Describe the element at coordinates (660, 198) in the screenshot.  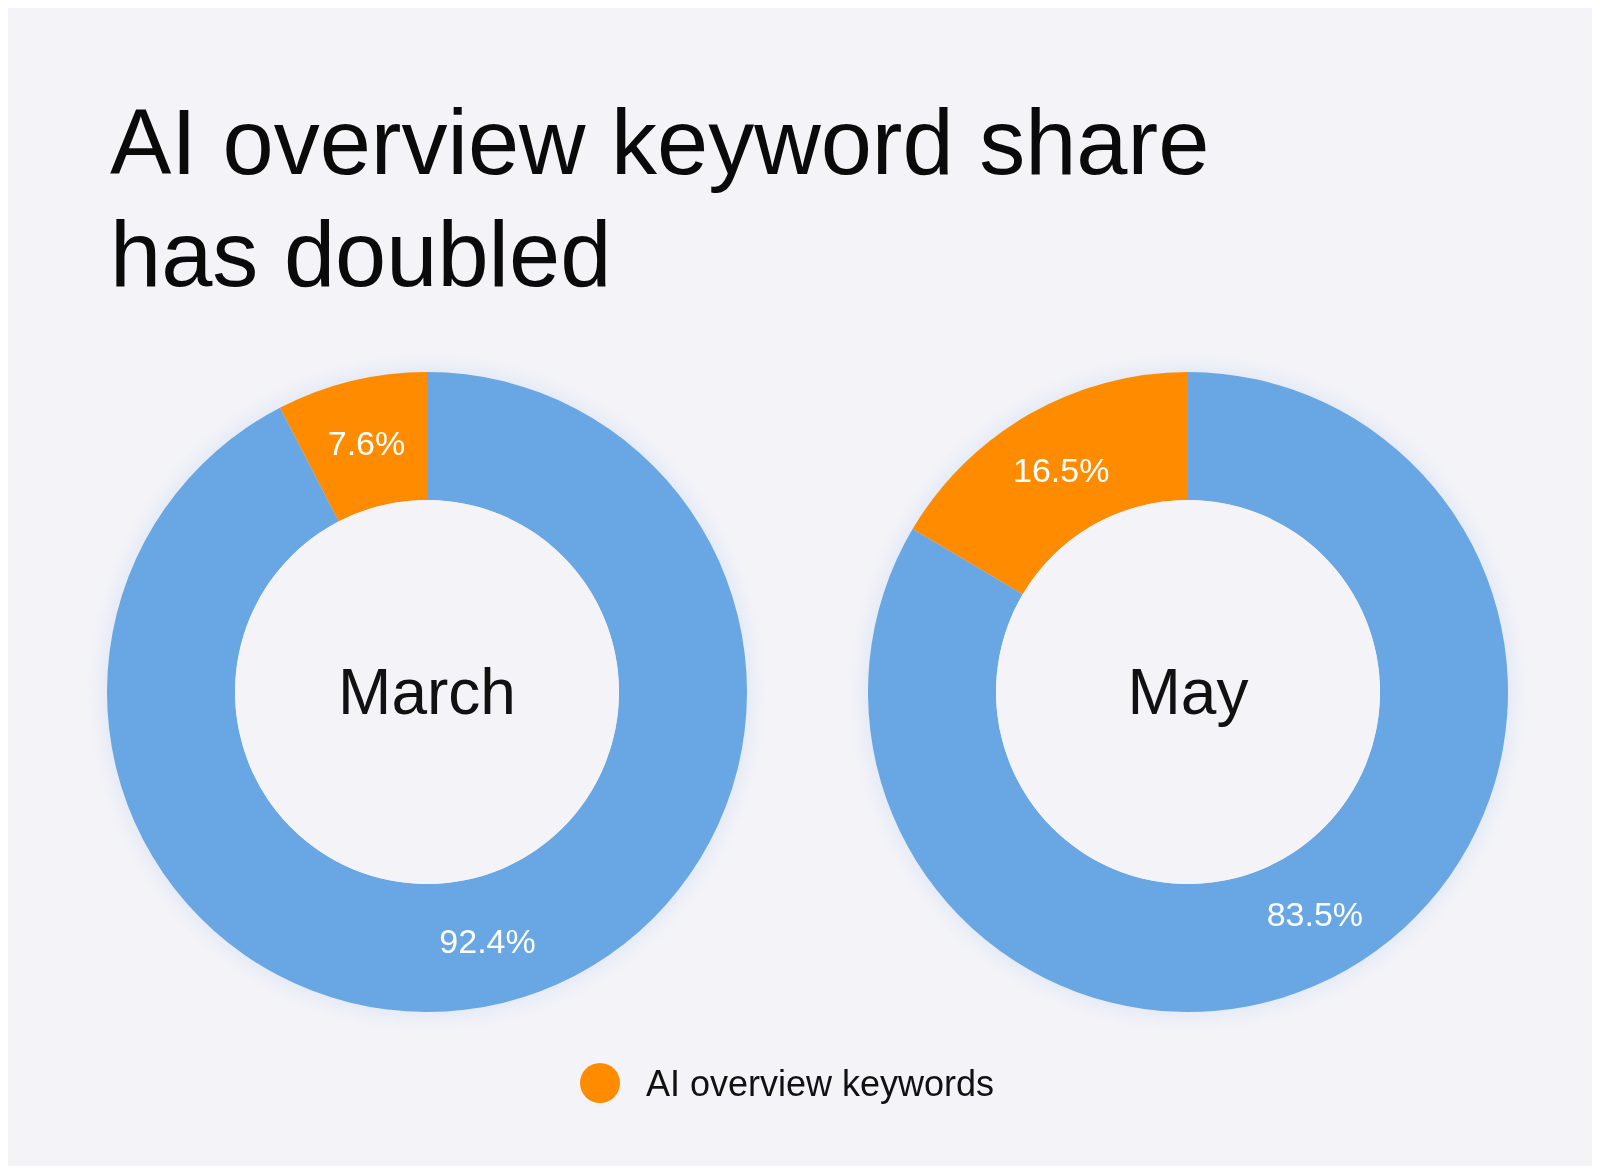
I see `chart-title: AI overview keyword share has doubled` at that location.